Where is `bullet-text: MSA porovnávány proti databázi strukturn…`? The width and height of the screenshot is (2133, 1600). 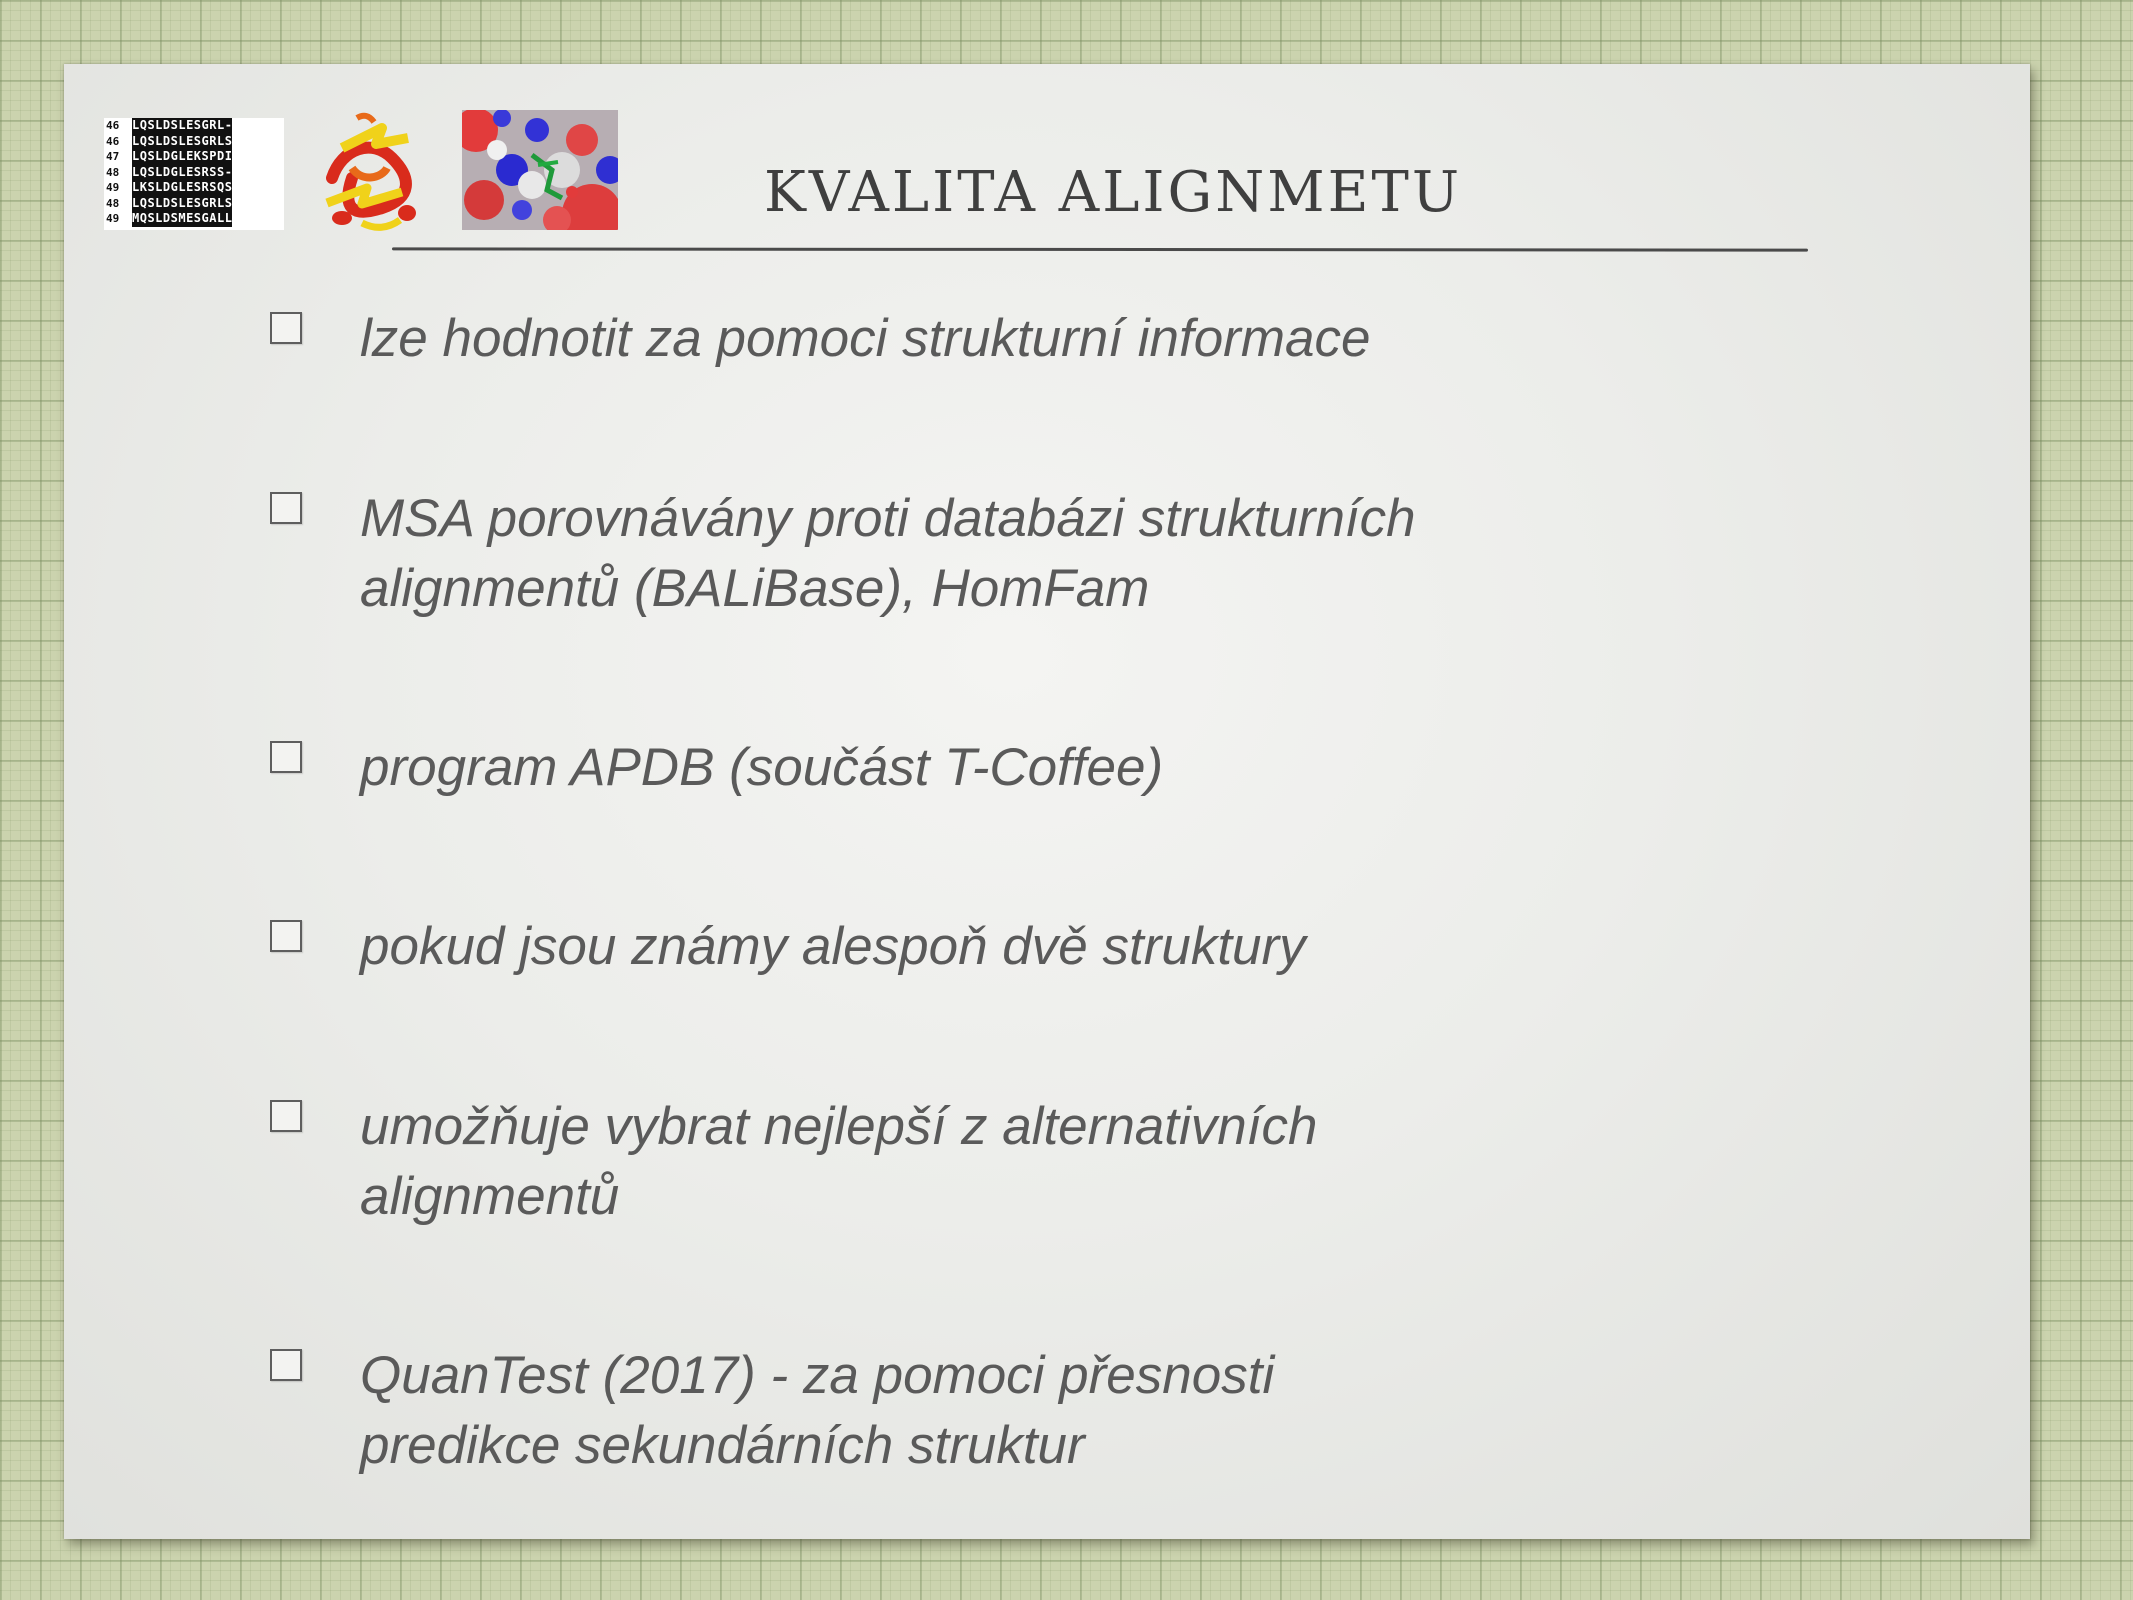 bullet-text: MSA porovnávány proti databázi strukturn… is located at coordinates (888, 553).